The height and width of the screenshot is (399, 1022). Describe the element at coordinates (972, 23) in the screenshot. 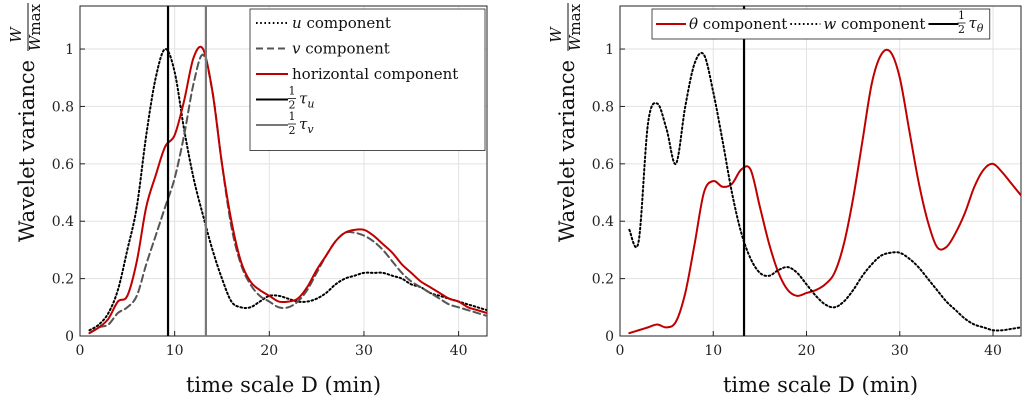

I see `legend-sym-1-2: τ` at that location.